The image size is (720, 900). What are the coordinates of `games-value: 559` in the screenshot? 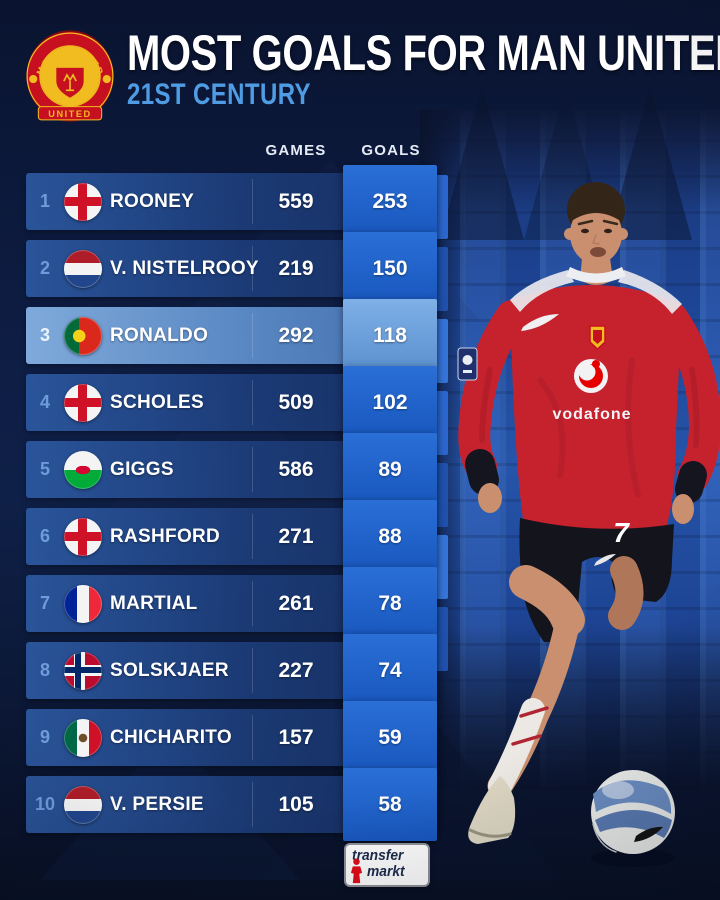 It's located at (296, 201).